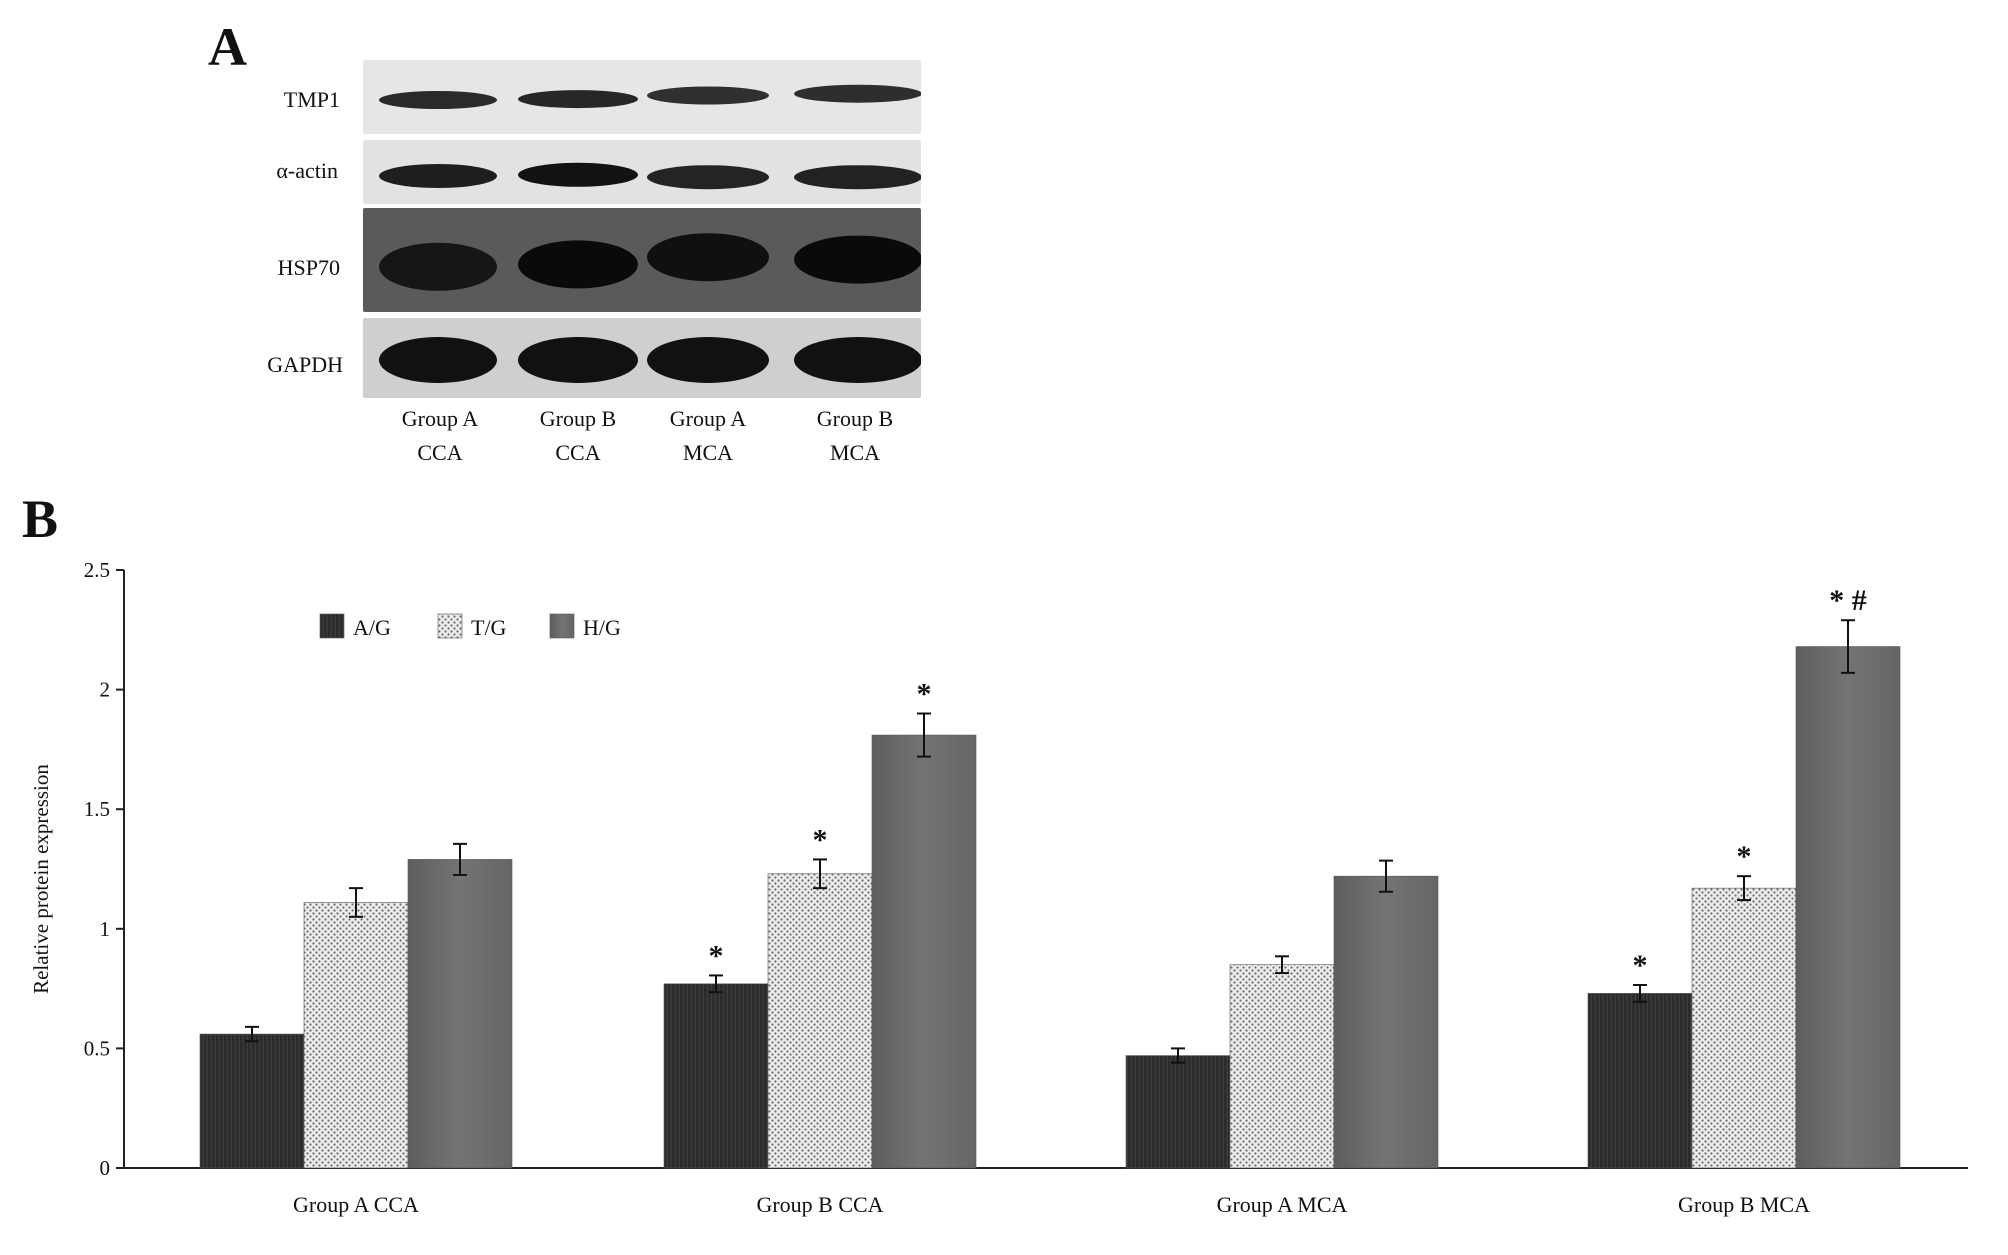 The width and height of the screenshot is (2008, 1255). Describe the element at coordinates (105, 690) in the screenshot. I see `y-tick-label: 2` at that location.